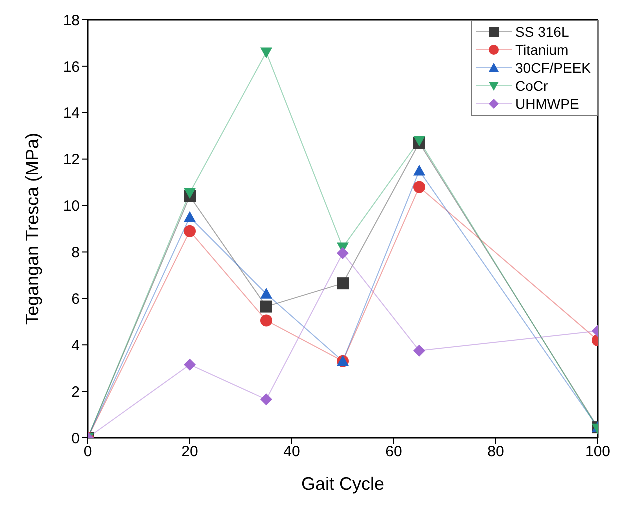 Image resolution: width=622 pixels, height=516 pixels. What do you see at coordinates (76, 299) in the screenshot?
I see `y-tick-label: 6` at bounding box center [76, 299].